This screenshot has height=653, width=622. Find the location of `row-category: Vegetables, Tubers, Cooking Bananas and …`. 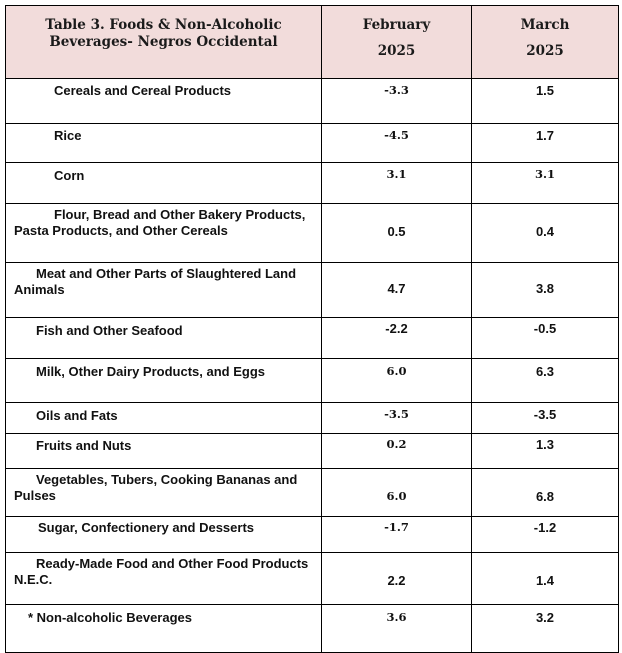

row-category: Vegetables, Tubers, Cooking Bananas and … is located at coordinates (163, 492).